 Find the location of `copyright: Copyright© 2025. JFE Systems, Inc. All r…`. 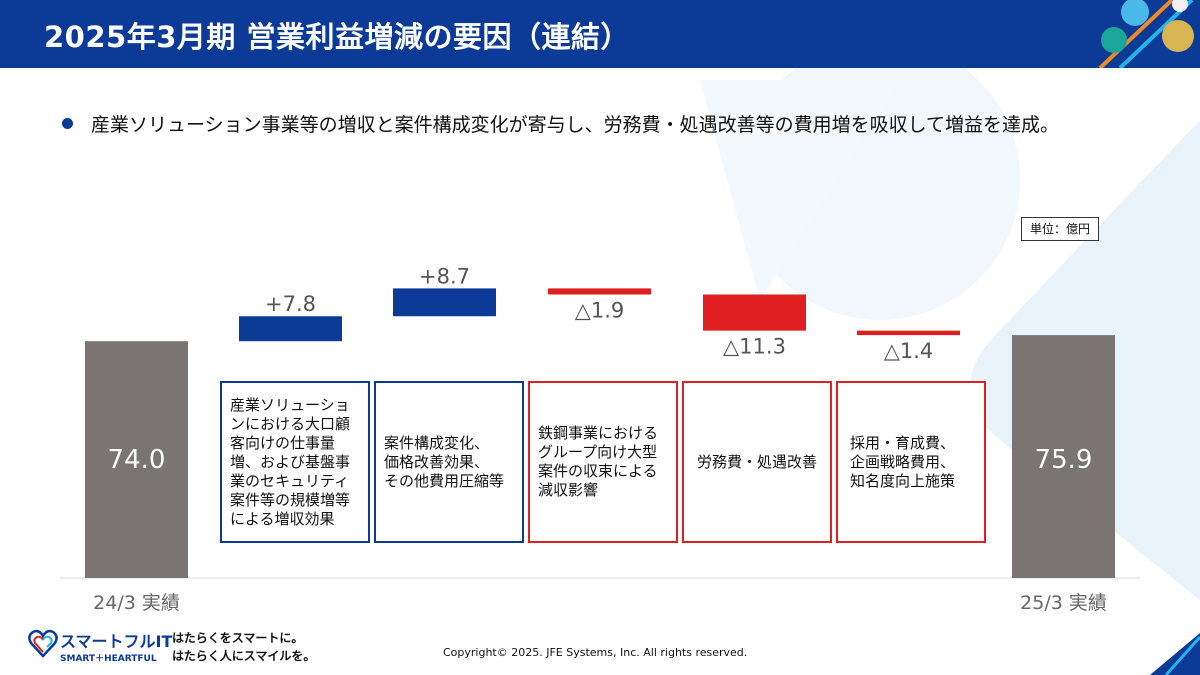

copyright: Copyright© 2025. JFE Systems, Inc. All r… is located at coordinates (595, 652).